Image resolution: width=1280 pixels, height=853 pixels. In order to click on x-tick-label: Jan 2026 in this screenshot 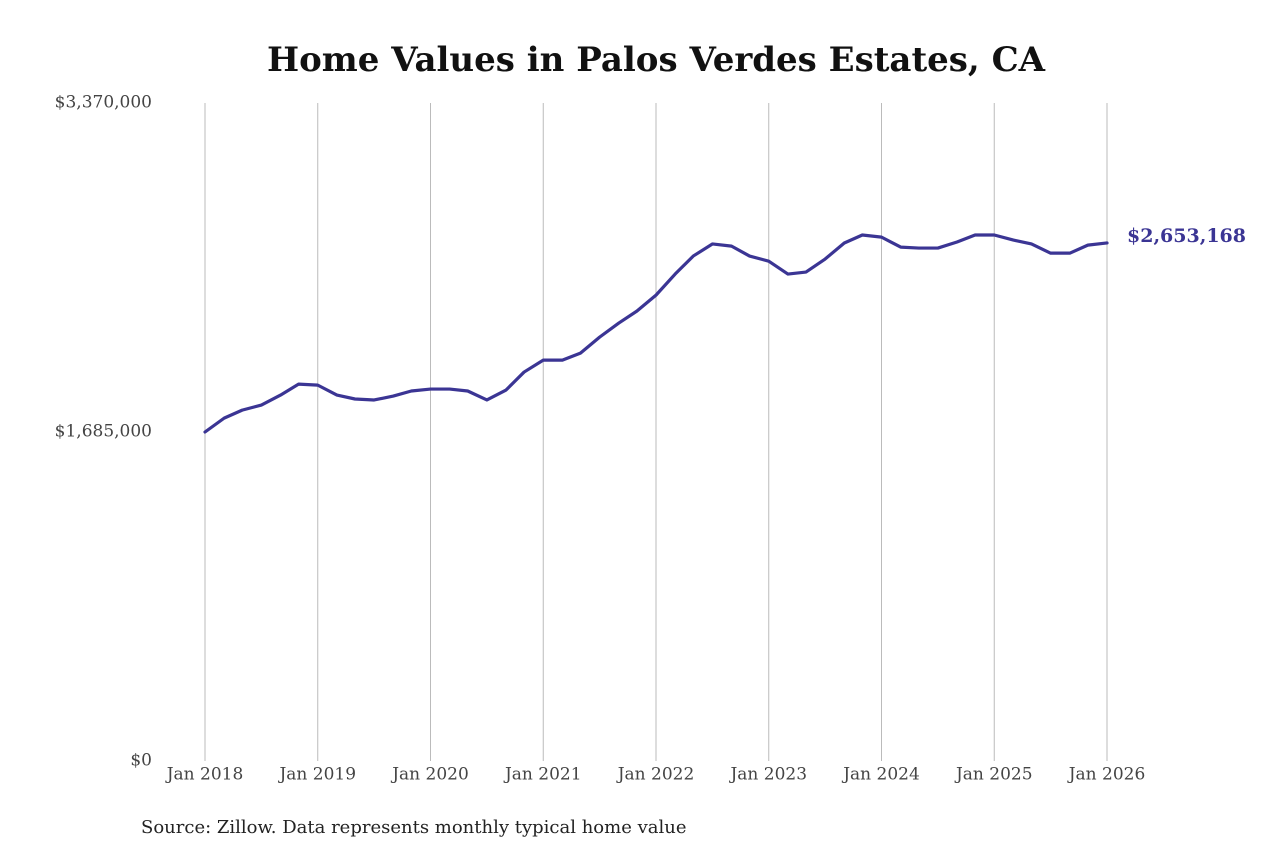, I will do `click(1106, 775)`.